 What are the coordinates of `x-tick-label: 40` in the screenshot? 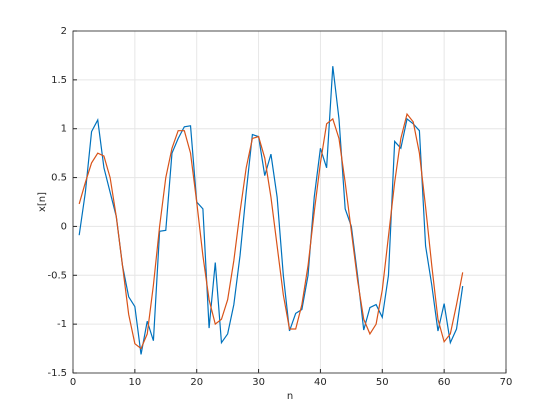 It's located at (320, 382).